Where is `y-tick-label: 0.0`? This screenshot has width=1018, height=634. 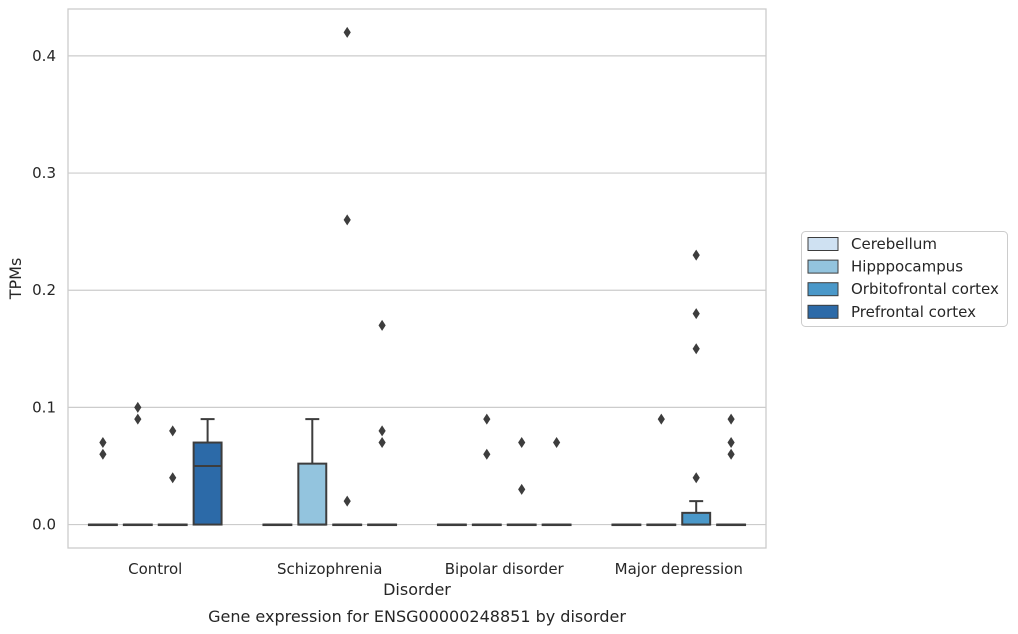
y-tick-label: 0.0 is located at coordinates (44, 525).